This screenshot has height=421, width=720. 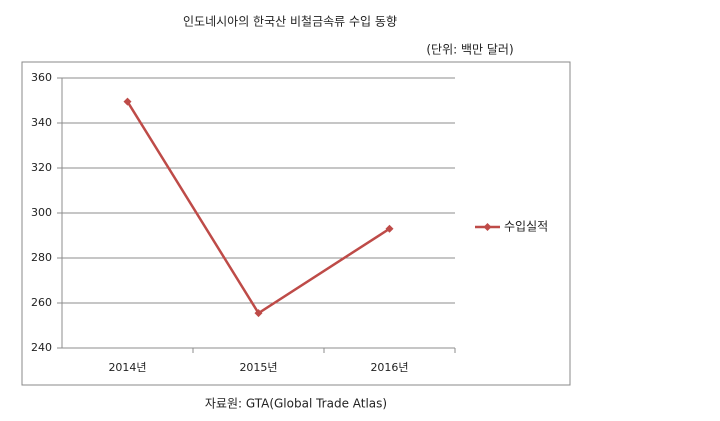 I want to click on y-tick-label: 300, so click(x=41, y=212).